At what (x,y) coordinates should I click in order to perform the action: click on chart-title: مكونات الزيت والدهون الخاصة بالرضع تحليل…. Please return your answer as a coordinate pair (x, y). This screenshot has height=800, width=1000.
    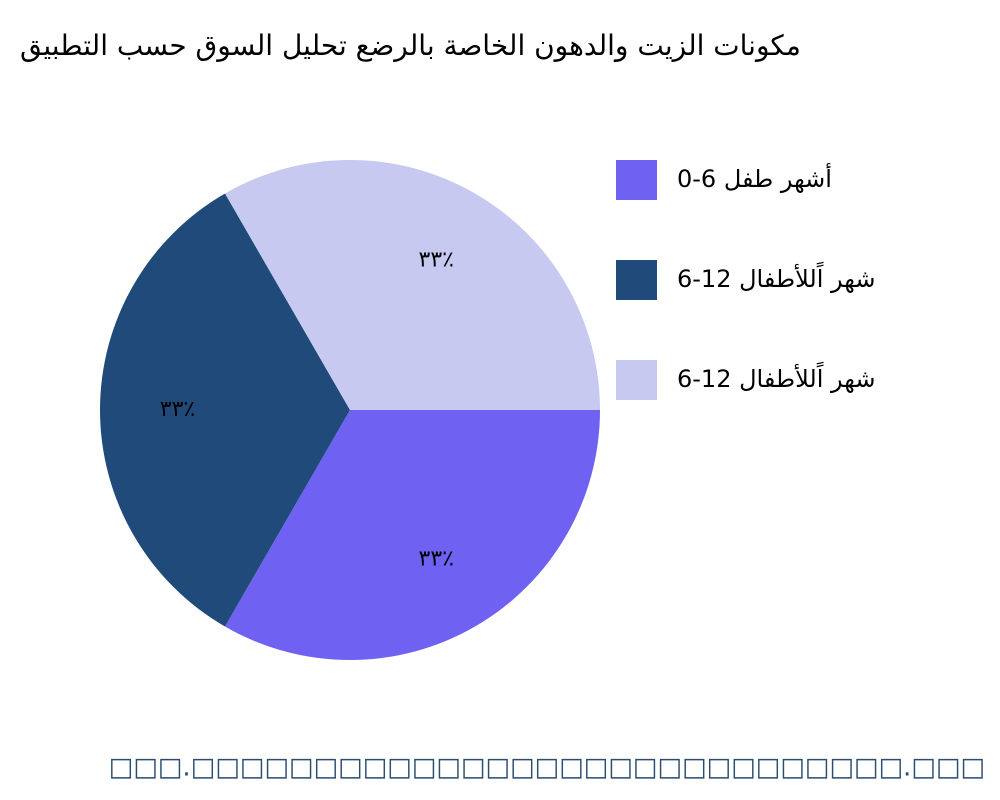
    Looking at the image, I should click on (410, 45).